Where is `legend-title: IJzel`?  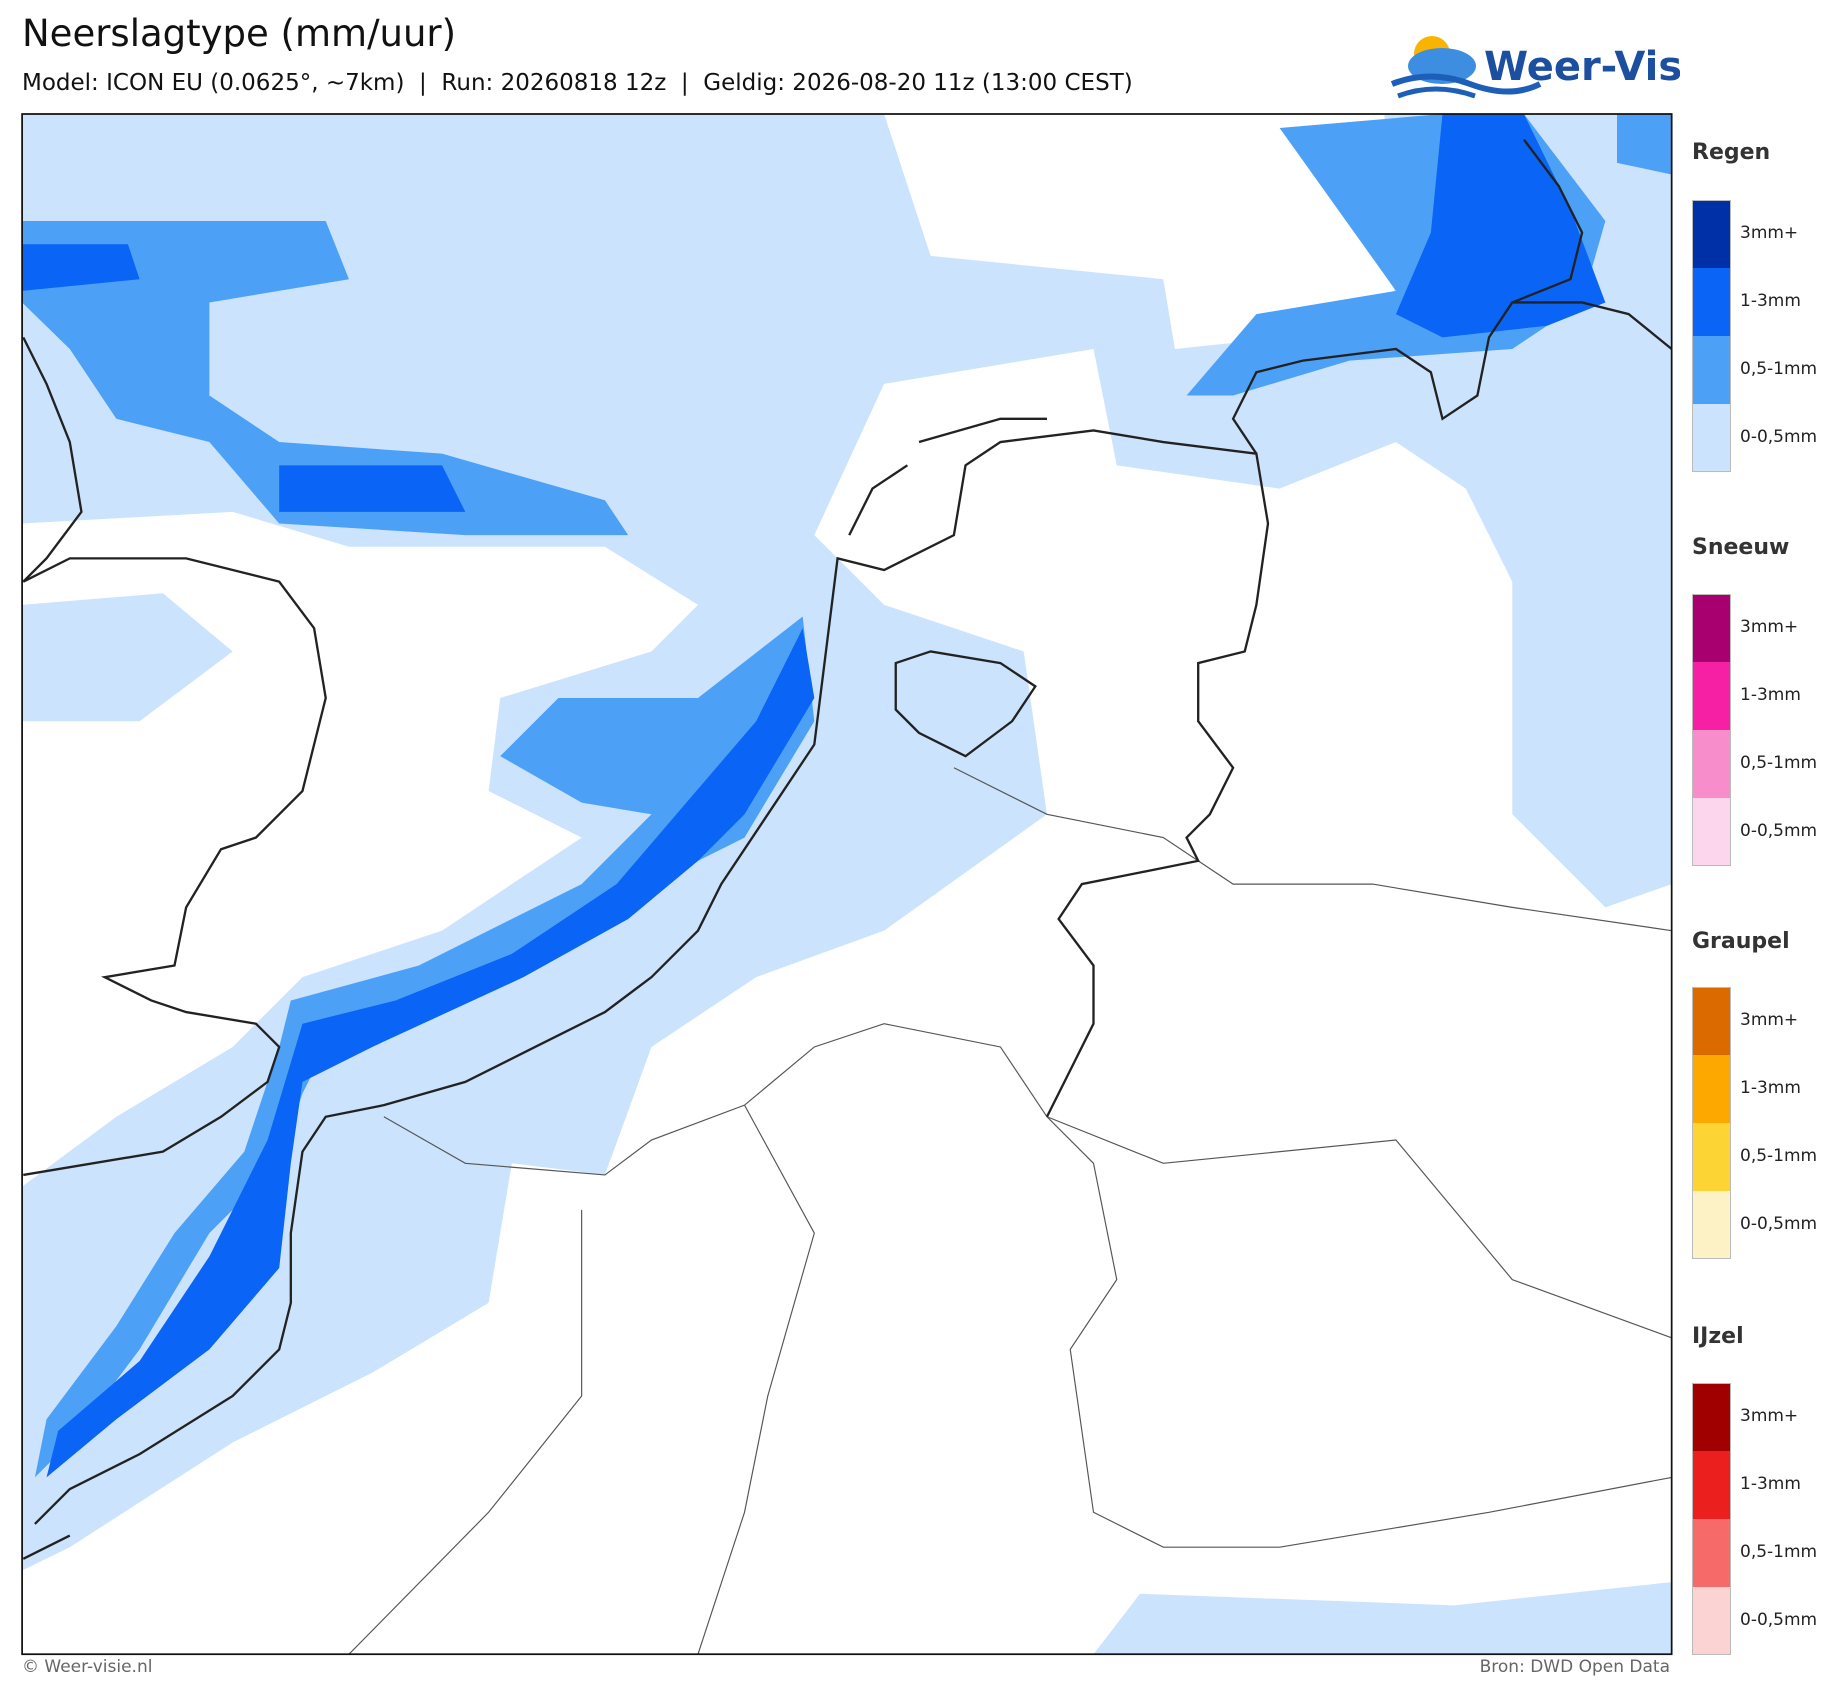 legend-title: IJzel is located at coordinates (1718, 1336).